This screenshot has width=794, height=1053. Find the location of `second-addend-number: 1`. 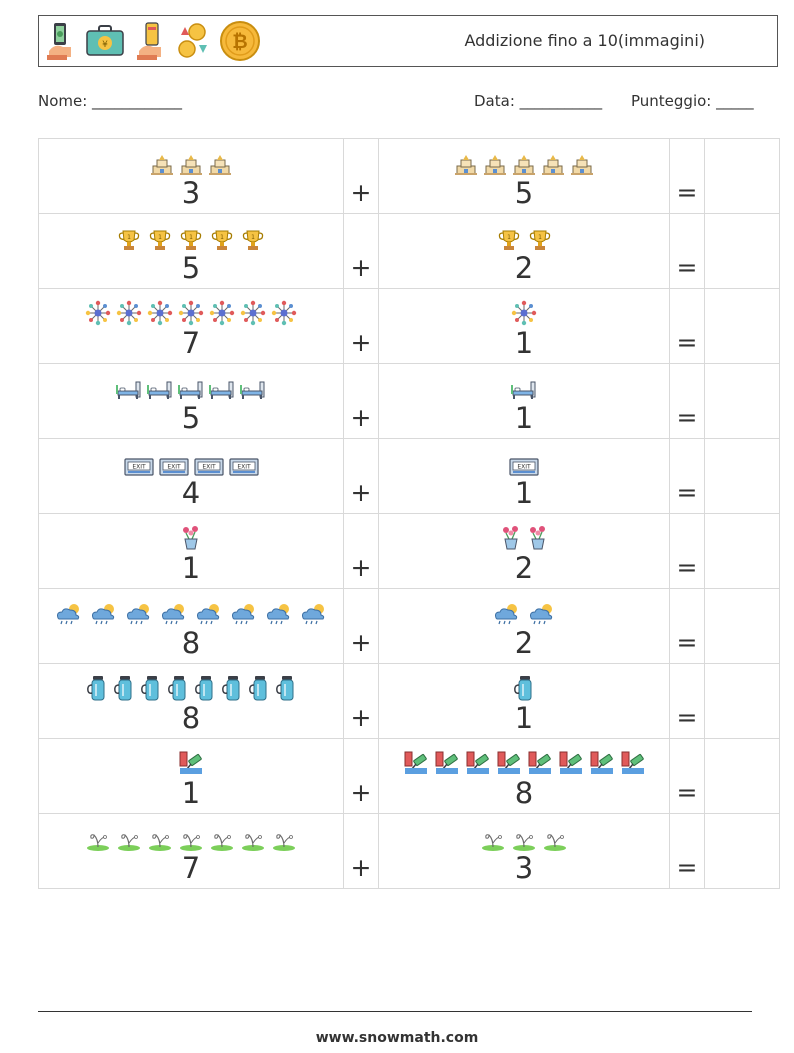

second-addend-number: 1 is located at coordinates (524, 493).